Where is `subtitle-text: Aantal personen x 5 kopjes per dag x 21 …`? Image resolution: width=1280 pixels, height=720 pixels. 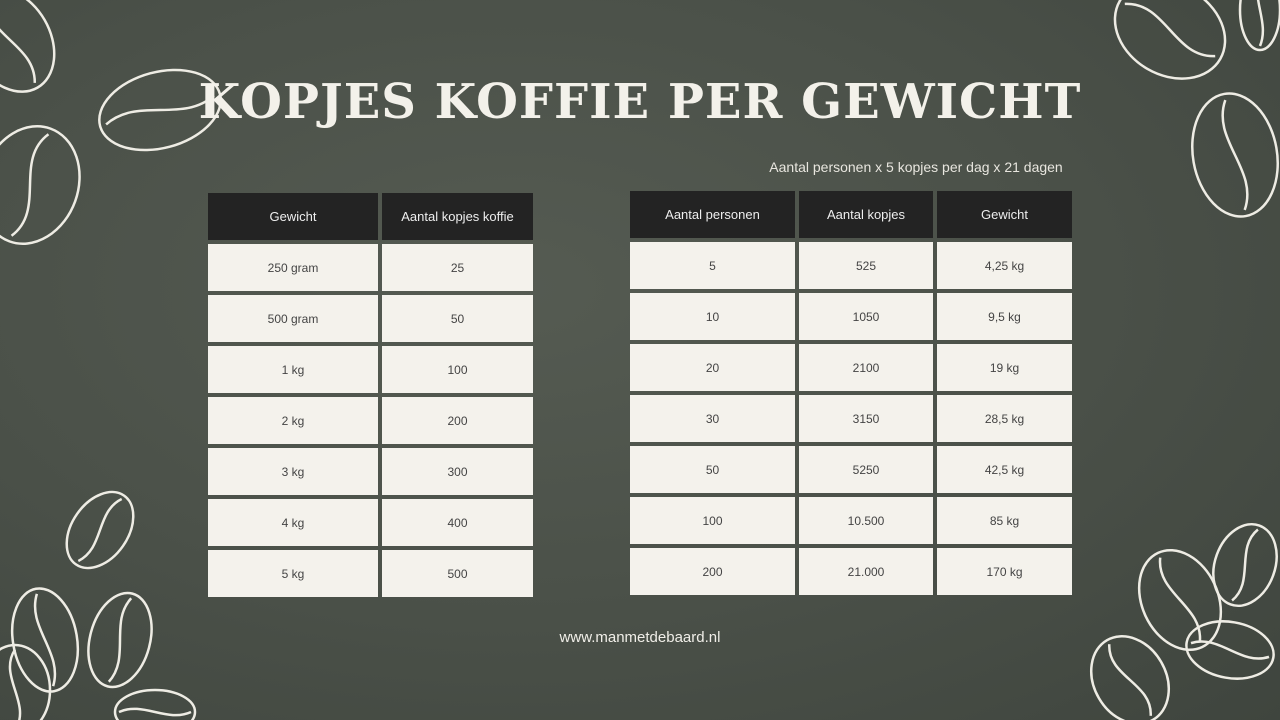
subtitle-text: Aantal personen x 5 kopjes per dag x 21 … is located at coordinates (916, 167).